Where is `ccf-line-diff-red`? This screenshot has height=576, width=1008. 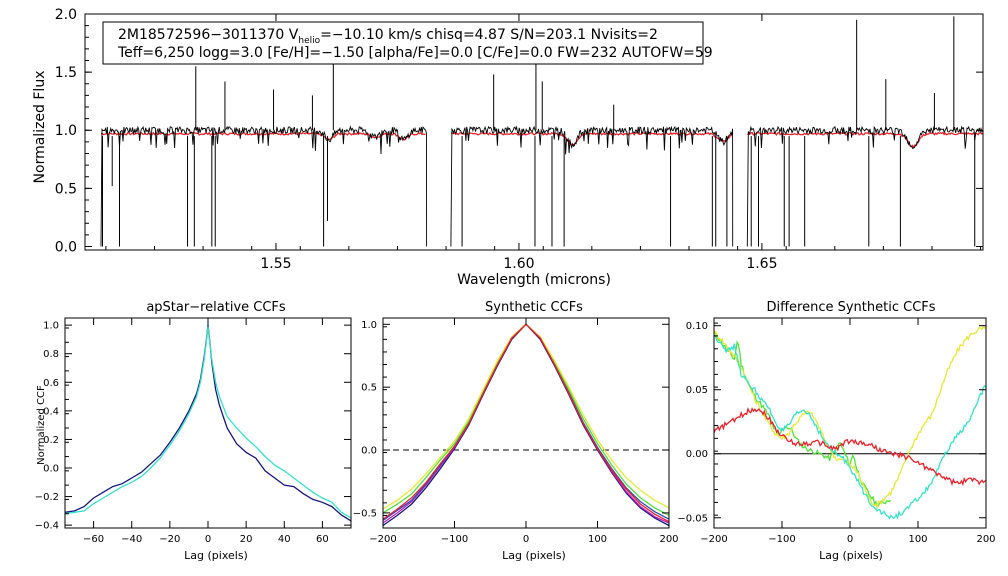
ccf-line-diff-red is located at coordinates (850, 447).